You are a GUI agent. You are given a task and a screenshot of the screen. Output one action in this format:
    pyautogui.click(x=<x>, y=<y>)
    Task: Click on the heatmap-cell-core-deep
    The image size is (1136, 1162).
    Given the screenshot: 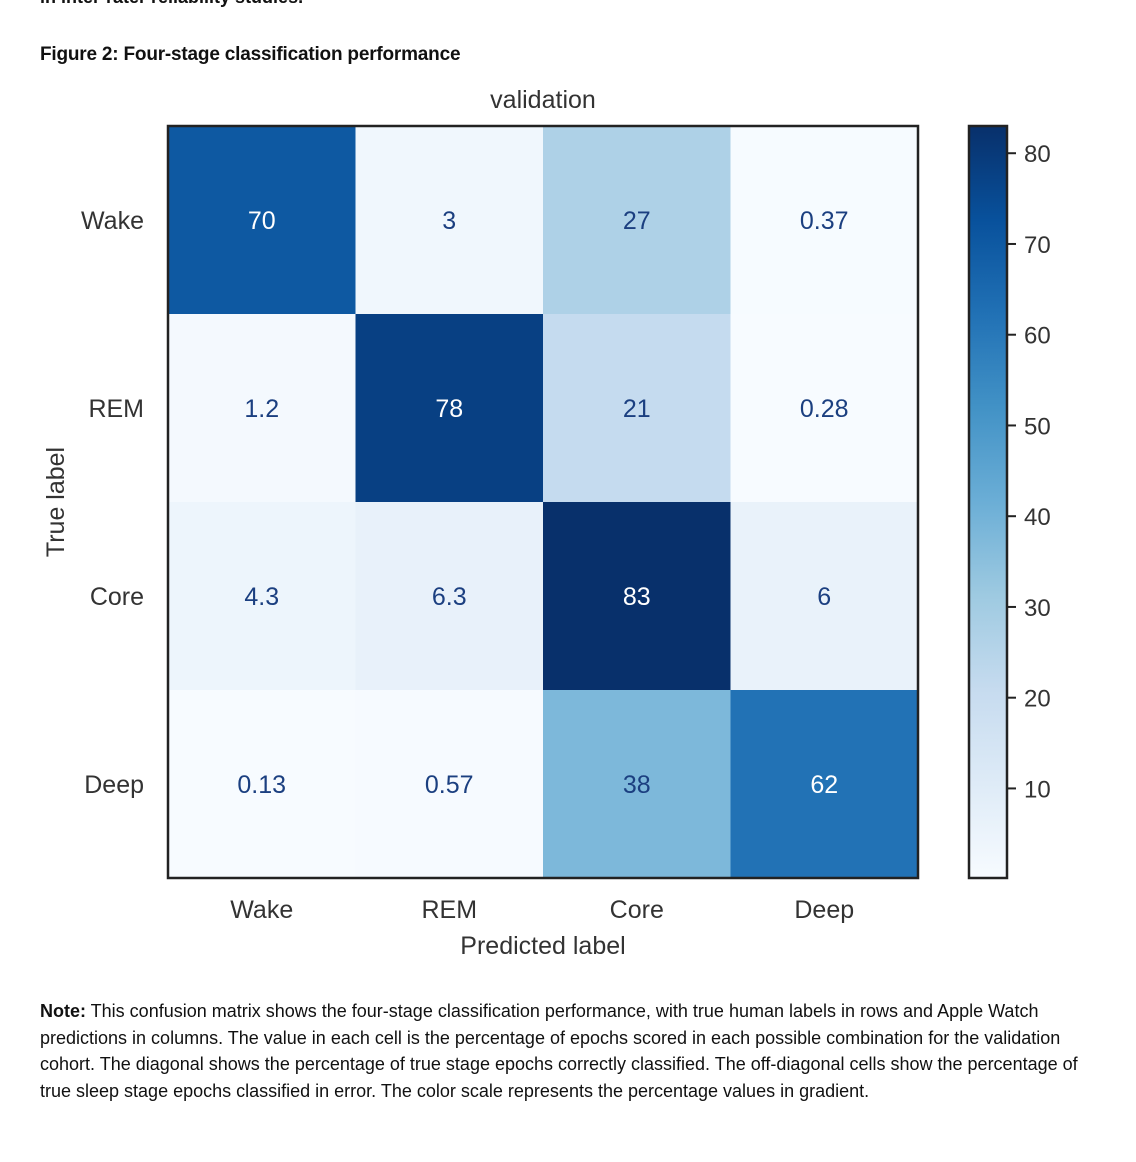 What is the action you would take?
    pyautogui.click(x=824, y=596)
    